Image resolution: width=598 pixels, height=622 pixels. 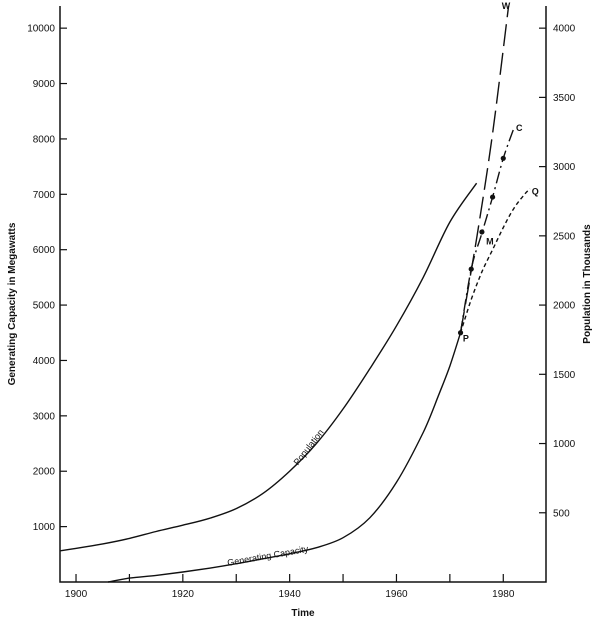 I want to click on point-label-m: M, so click(x=490, y=241).